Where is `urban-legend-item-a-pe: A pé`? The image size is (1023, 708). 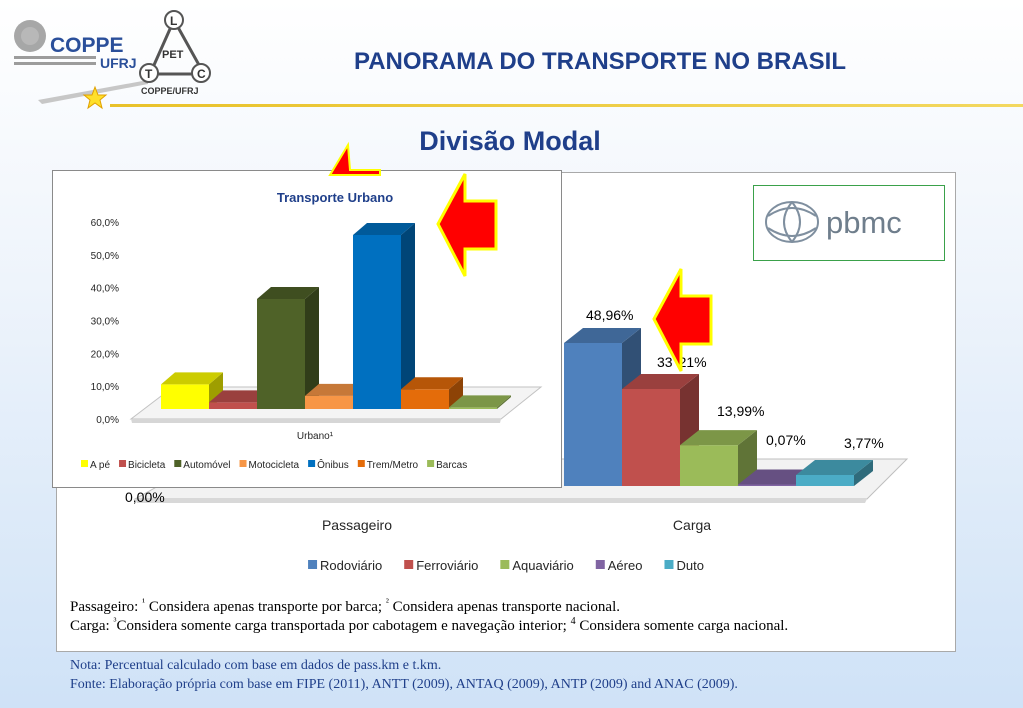
urban-legend-item-a-pe: A pé is located at coordinates (95, 465).